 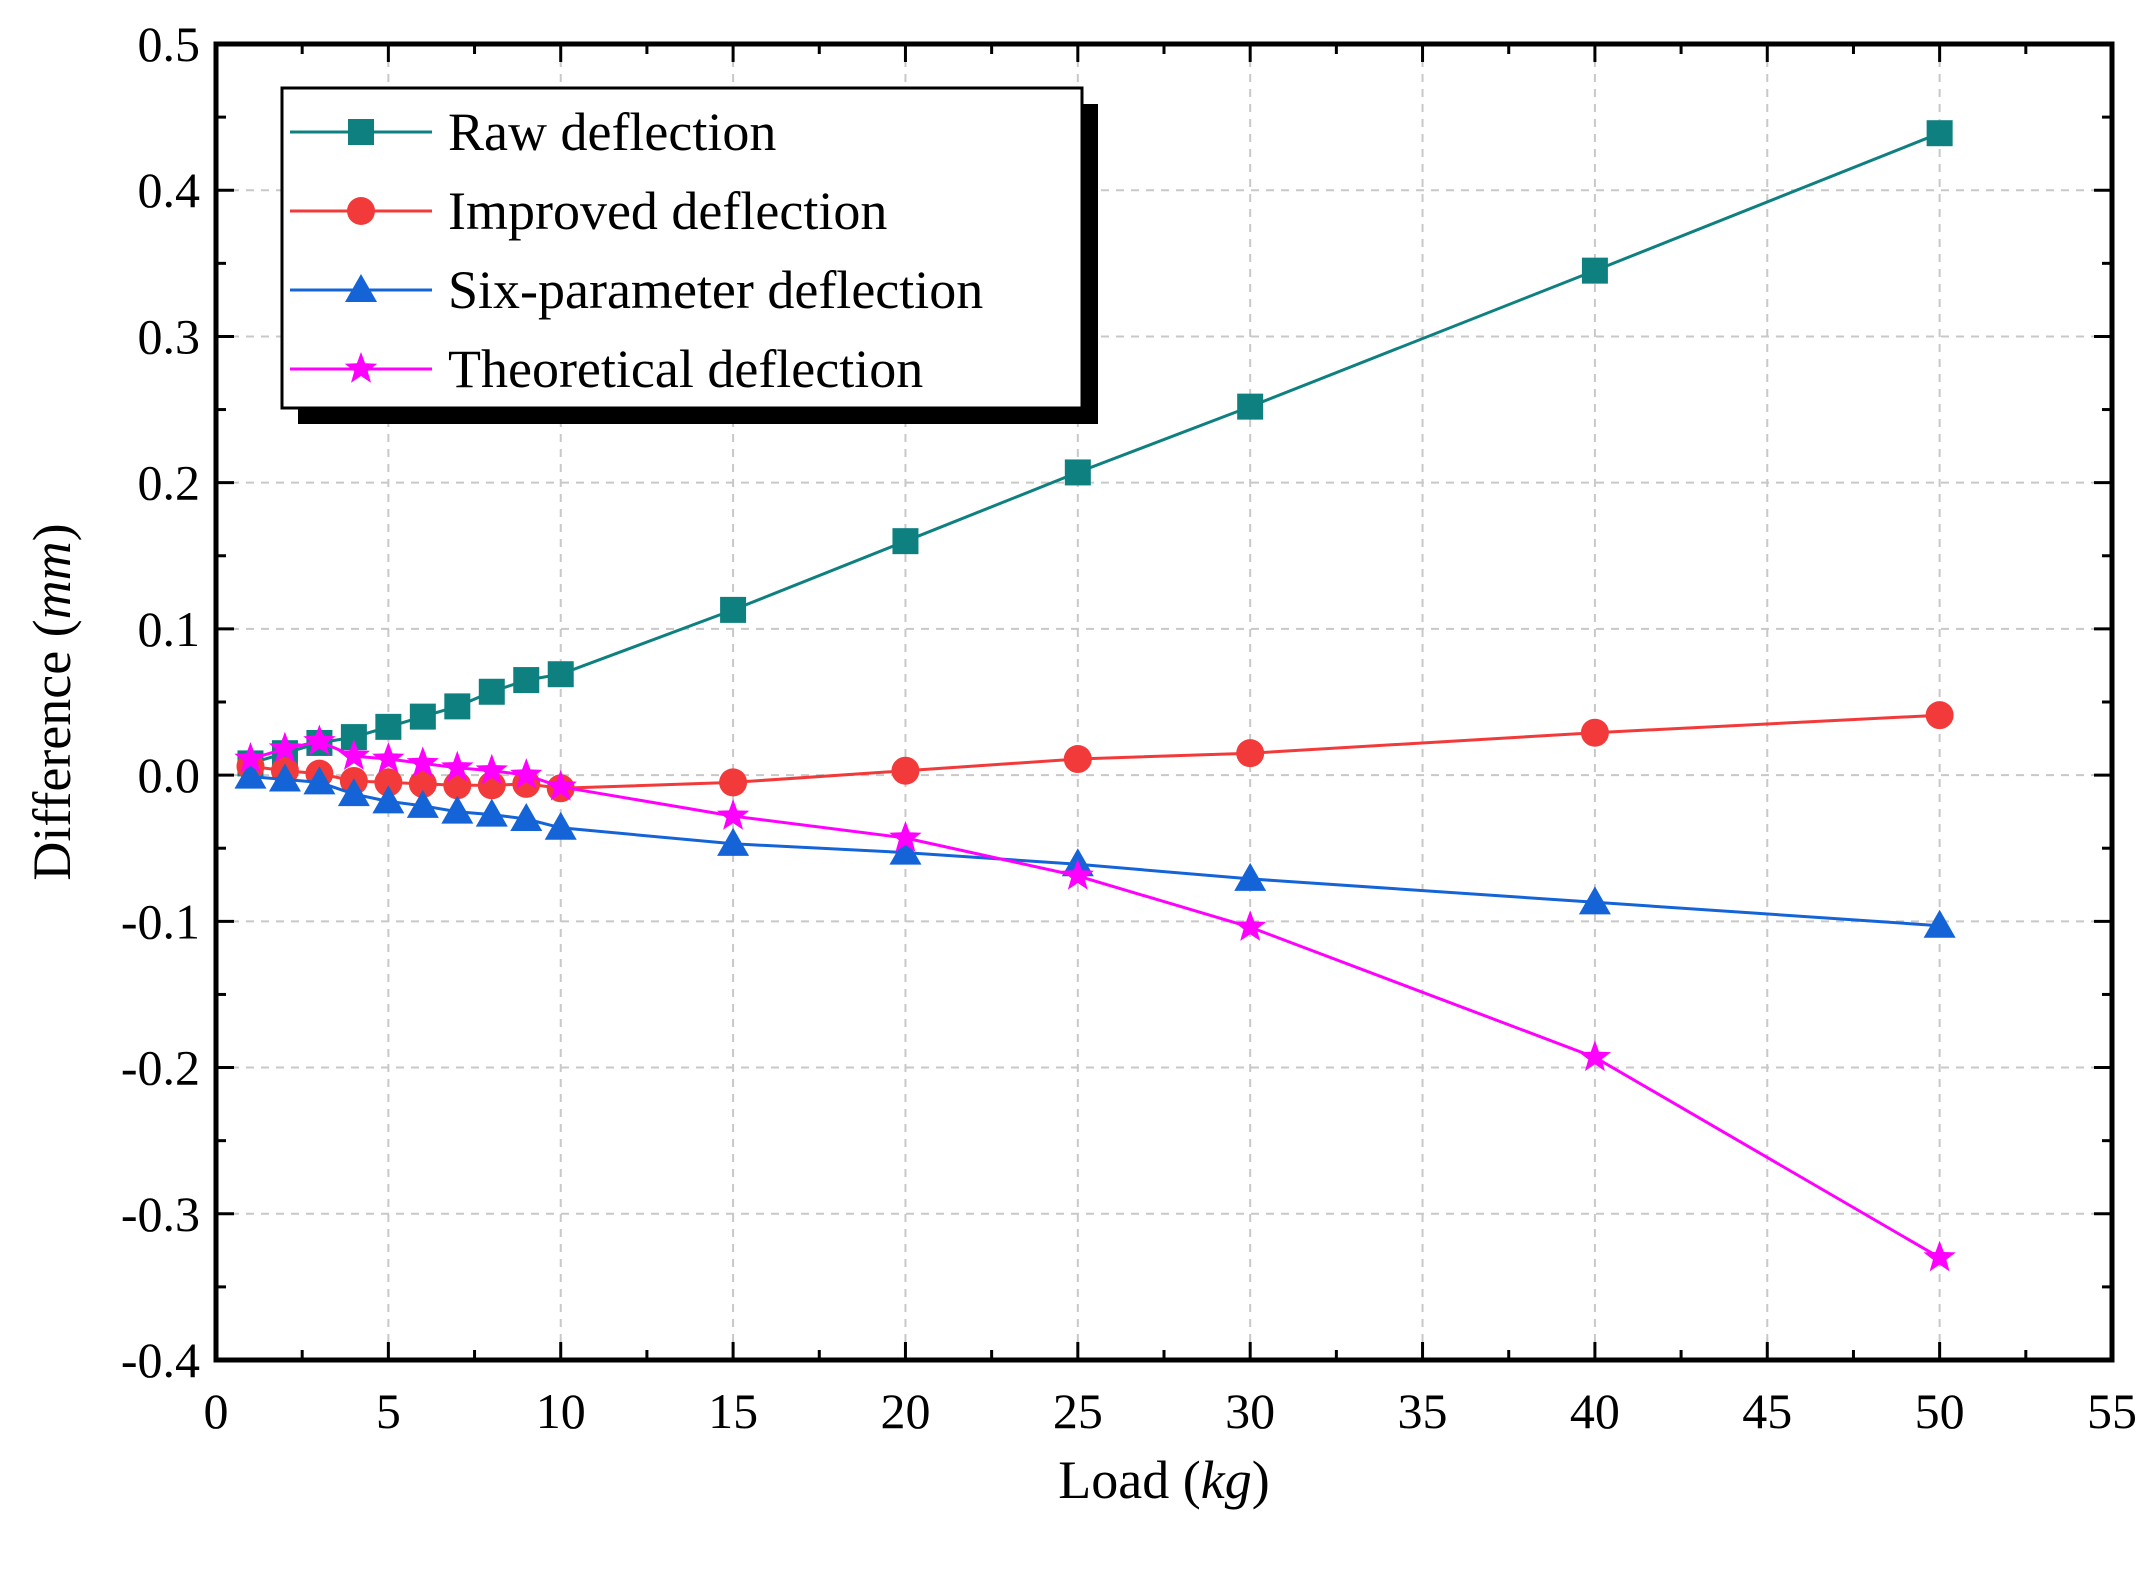 I want to click on legend-item-improved-deflection: Improved deflection, so click(x=588, y=211).